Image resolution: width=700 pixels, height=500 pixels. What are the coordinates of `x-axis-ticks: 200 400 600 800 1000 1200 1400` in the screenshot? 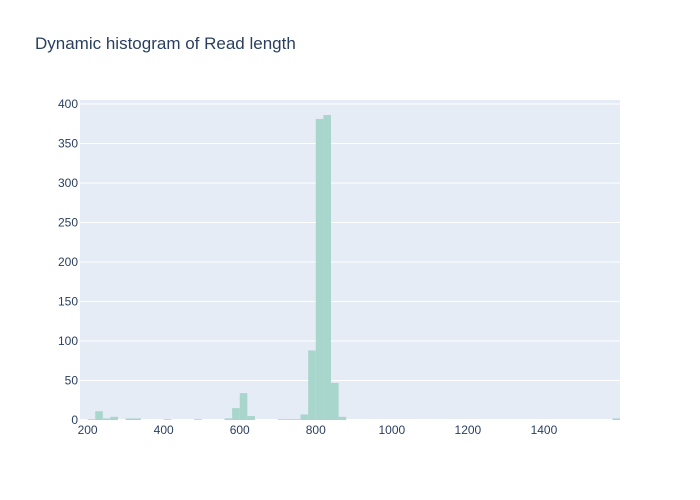 It's located at (318, 430).